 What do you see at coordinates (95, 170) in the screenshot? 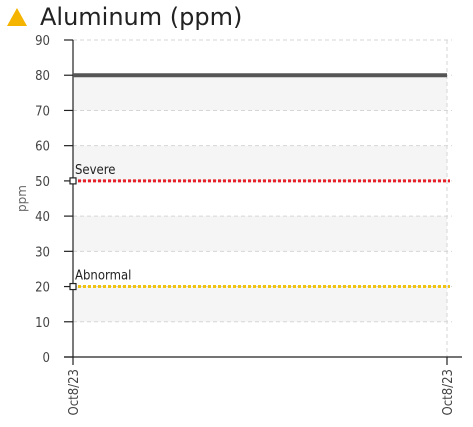
I see `threshold-label-severe: Severe` at bounding box center [95, 170].